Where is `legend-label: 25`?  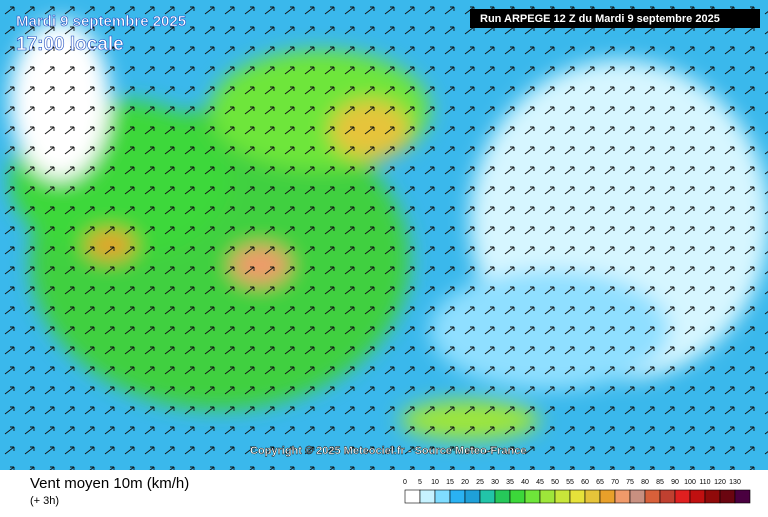
legend-label: 25 is located at coordinates (480, 482).